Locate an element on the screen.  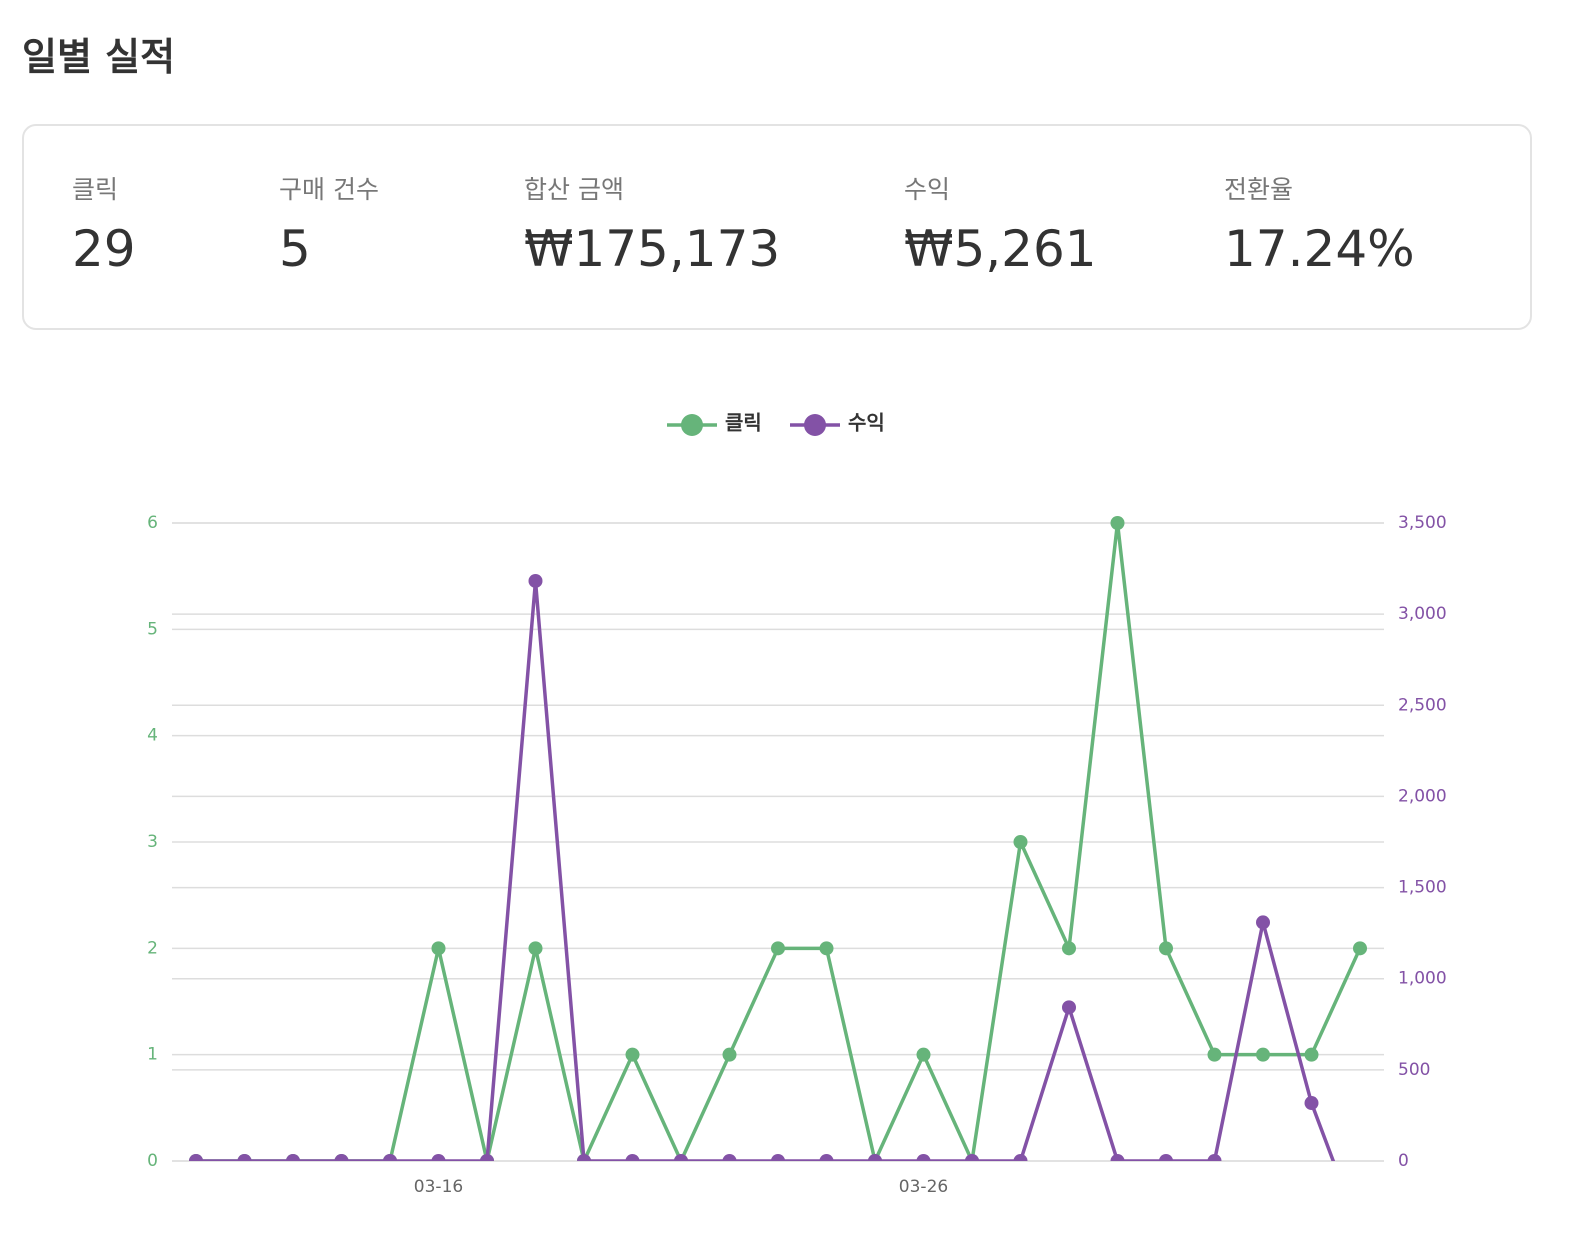
y-tick-label: 3 is located at coordinates (152, 842).